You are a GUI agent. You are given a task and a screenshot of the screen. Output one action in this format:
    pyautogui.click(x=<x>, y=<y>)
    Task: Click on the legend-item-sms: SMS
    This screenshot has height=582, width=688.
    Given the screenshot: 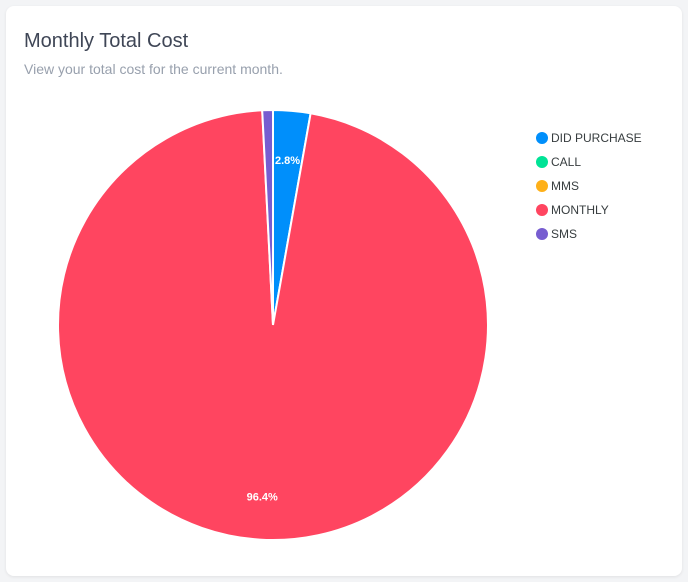 What is the action you would take?
    pyautogui.click(x=589, y=234)
    